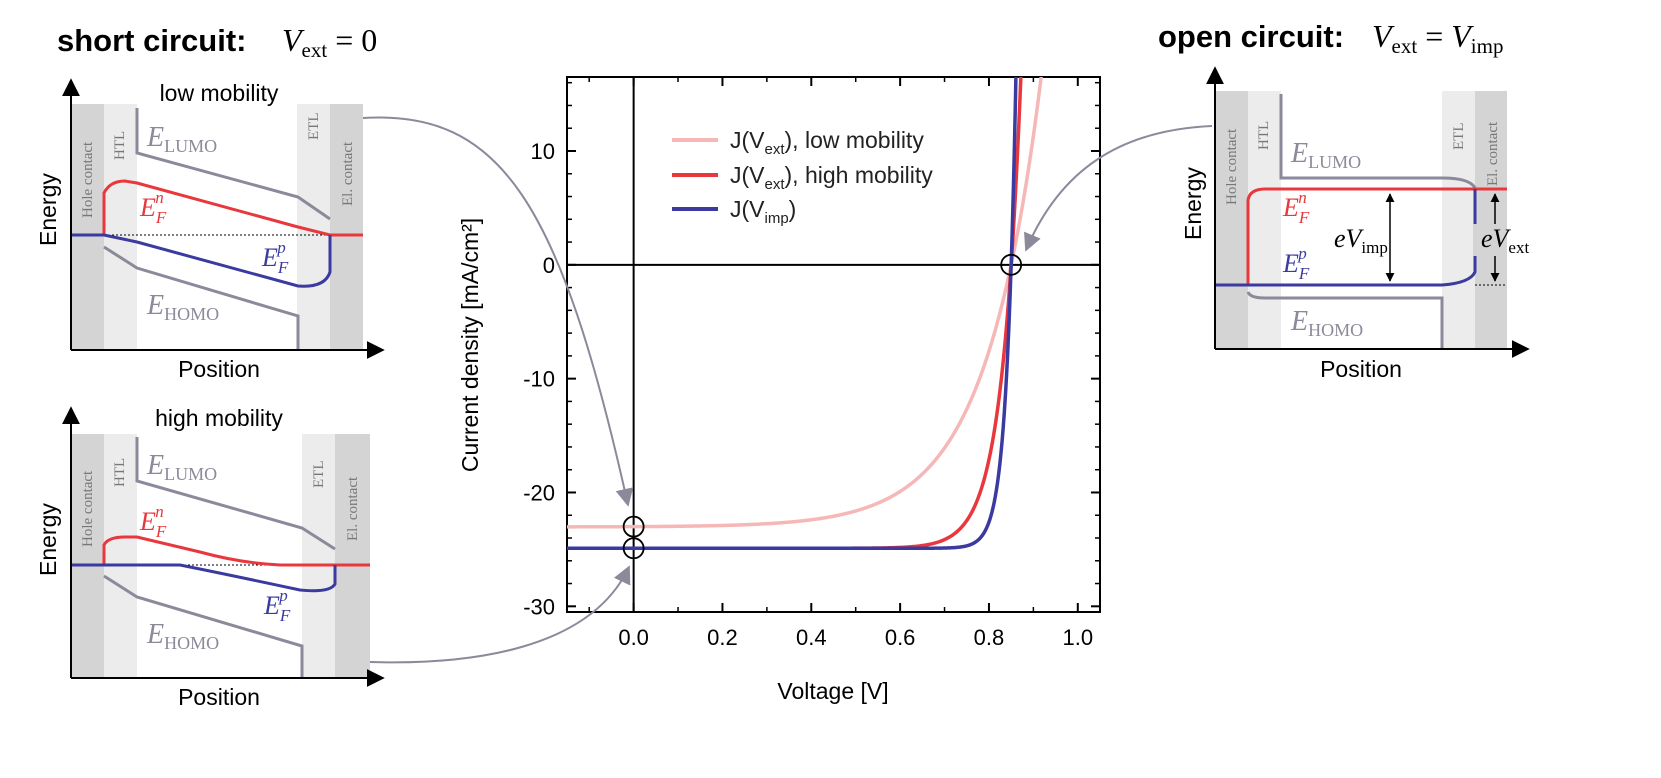 The height and width of the screenshot is (778, 1661). I want to click on x-tick-label: 0.4, so click(811, 637).